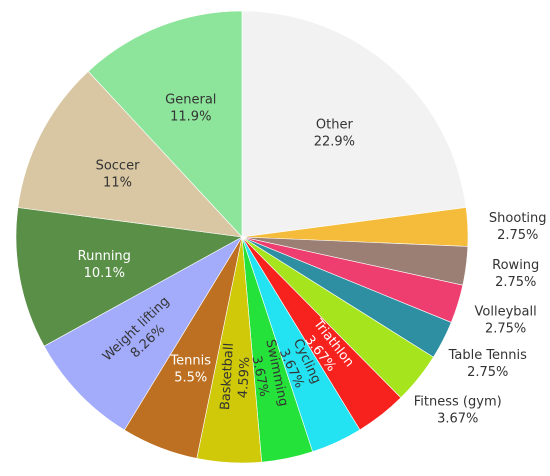  What do you see at coordinates (506, 320) in the screenshot?
I see `slice-label-volleyball: Volleyball 2.75%` at bounding box center [506, 320].